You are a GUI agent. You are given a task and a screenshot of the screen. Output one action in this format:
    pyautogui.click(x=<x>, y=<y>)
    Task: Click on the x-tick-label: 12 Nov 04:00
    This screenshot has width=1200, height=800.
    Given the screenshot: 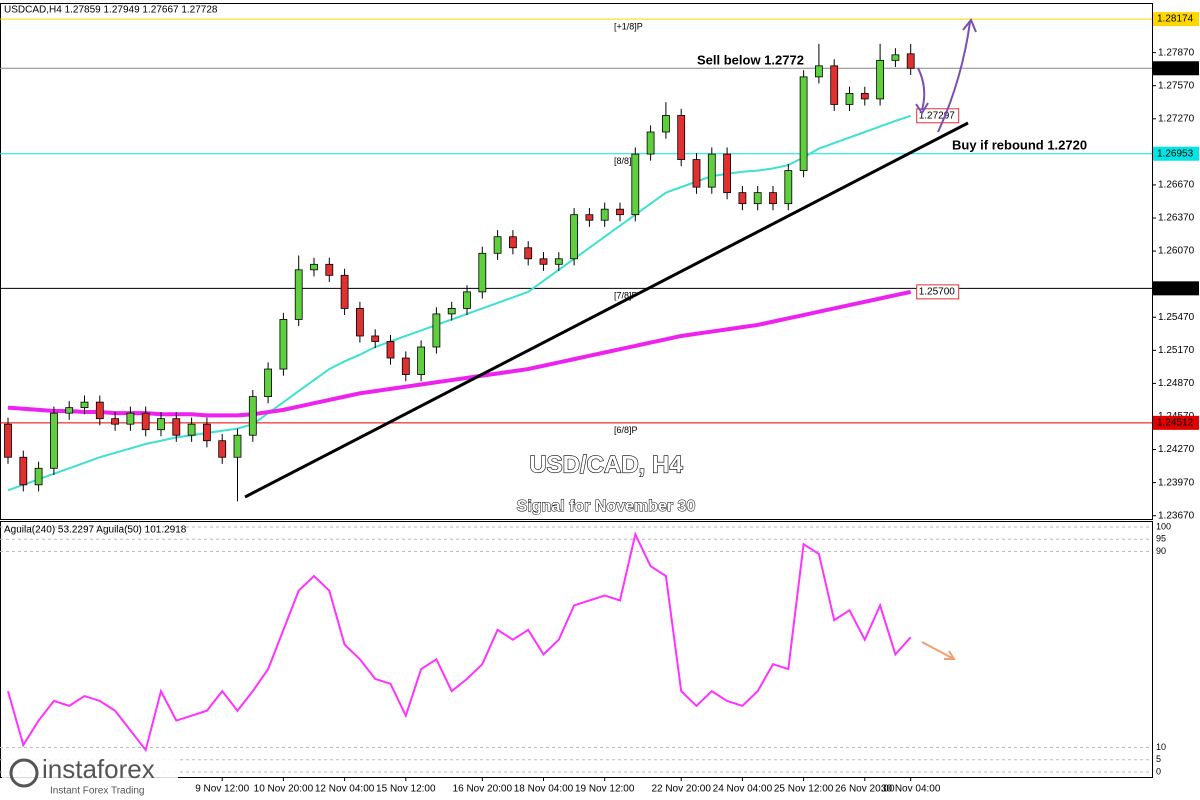 What is the action you would take?
    pyautogui.click(x=345, y=789)
    